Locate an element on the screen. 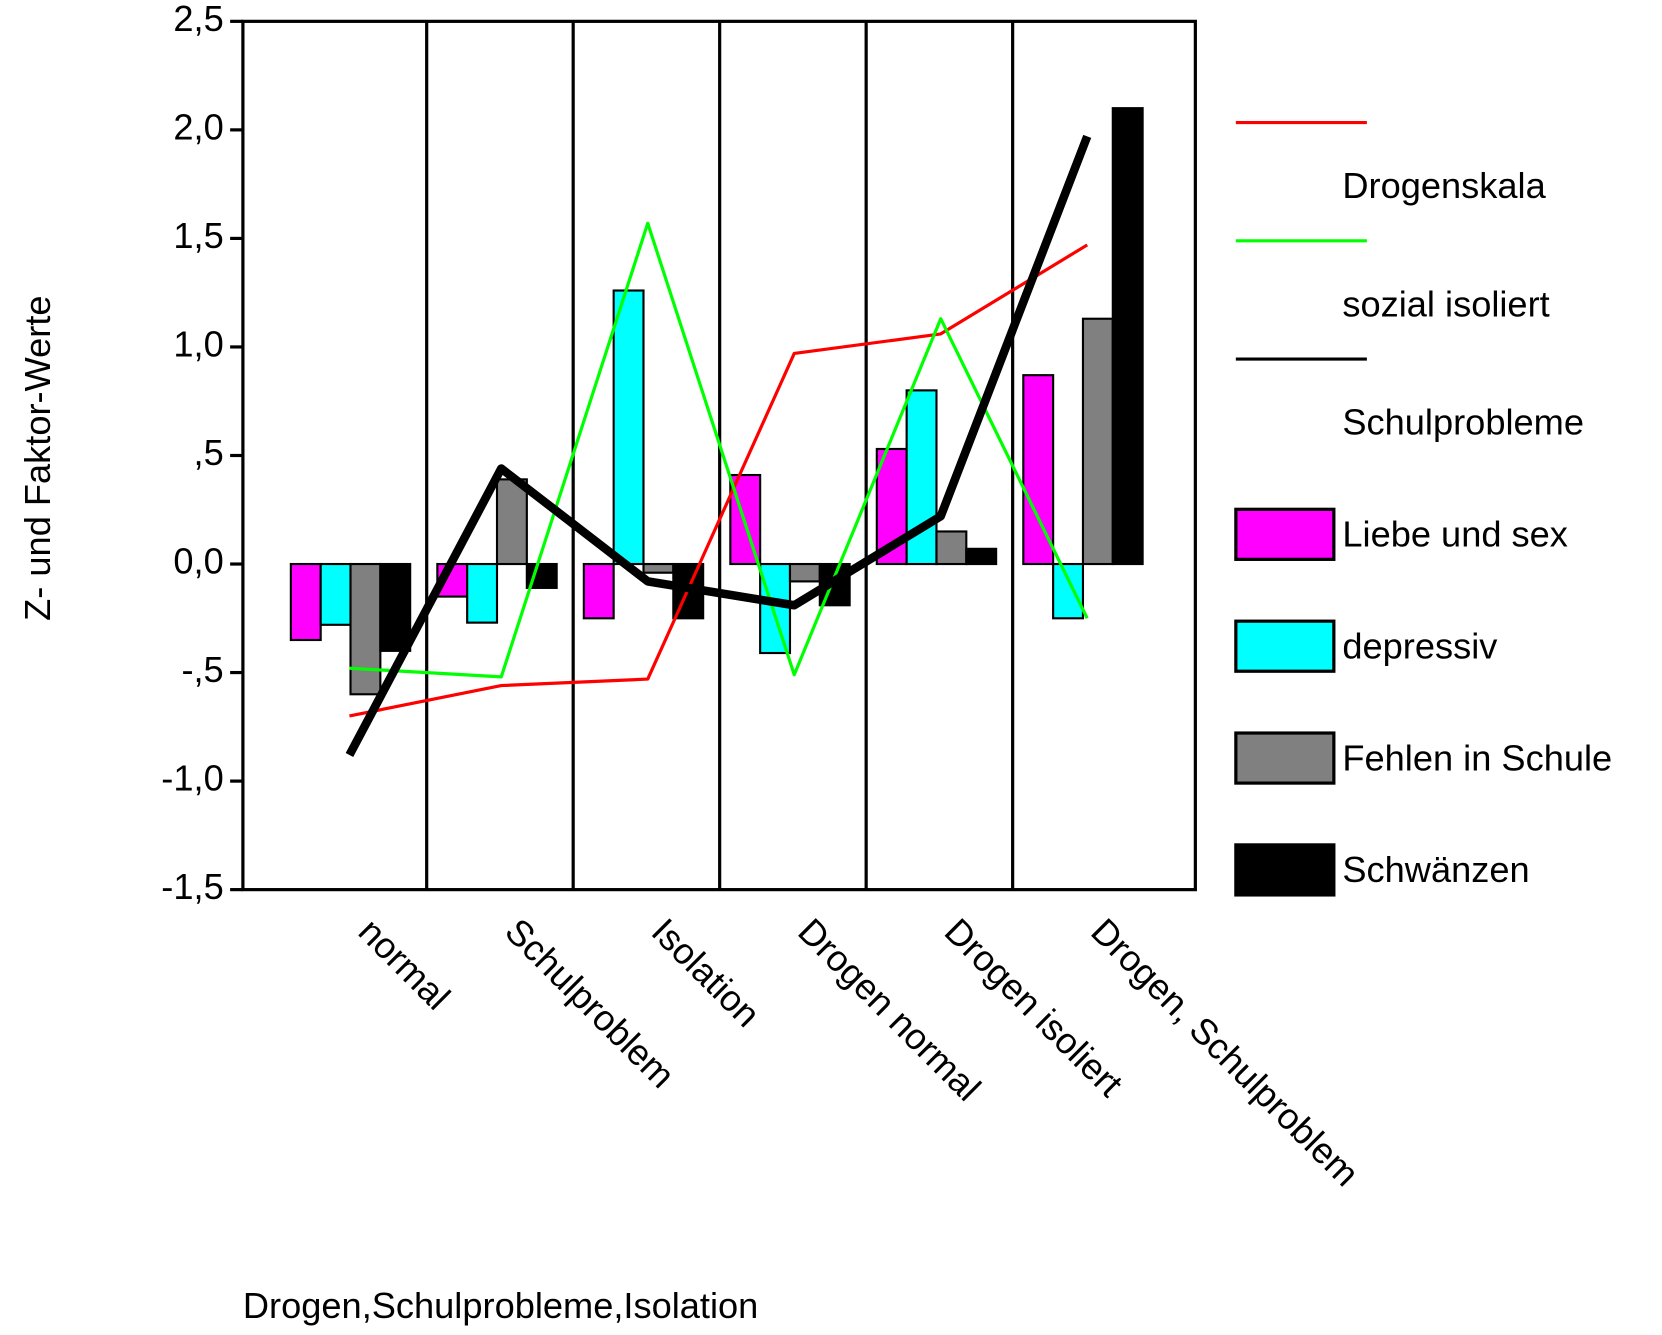 The width and height of the screenshot is (1662, 1335). legend-label: Fehlen in Schule is located at coordinates (1477, 757).